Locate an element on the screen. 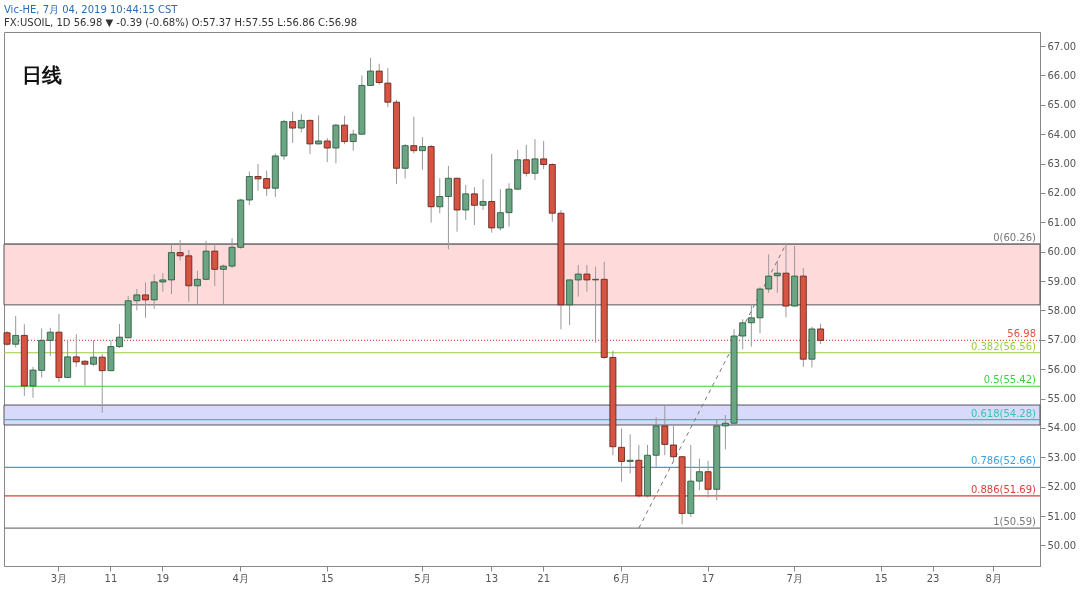 This screenshot has height=600, width=1080. y-tick-label: 66.00 is located at coordinates (1062, 75).